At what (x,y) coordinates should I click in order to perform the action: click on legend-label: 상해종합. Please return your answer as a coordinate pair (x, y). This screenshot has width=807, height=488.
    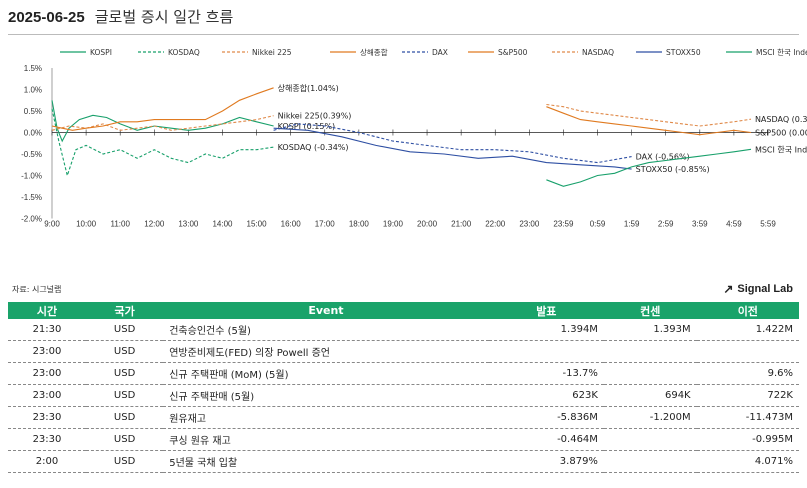
    Looking at the image, I should click on (374, 52).